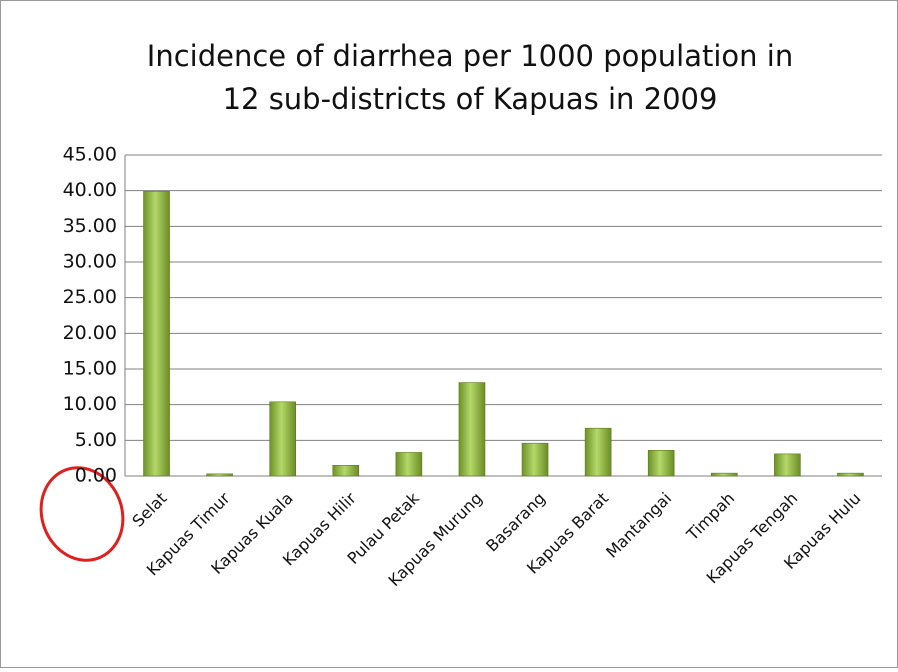  Describe the element at coordinates (90, 404) in the screenshot. I see `y-tick-label: 10.00` at that location.